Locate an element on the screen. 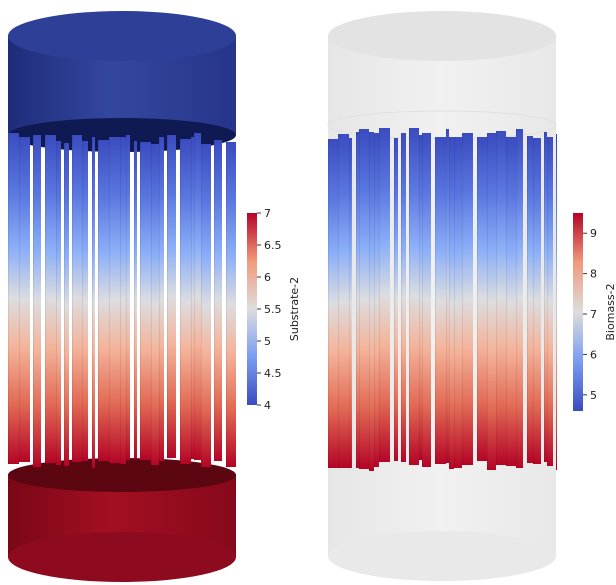 The height and width of the screenshot is (585, 616). colorbar-title-biomass: Biomass-2 is located at coordinates (610, 311).